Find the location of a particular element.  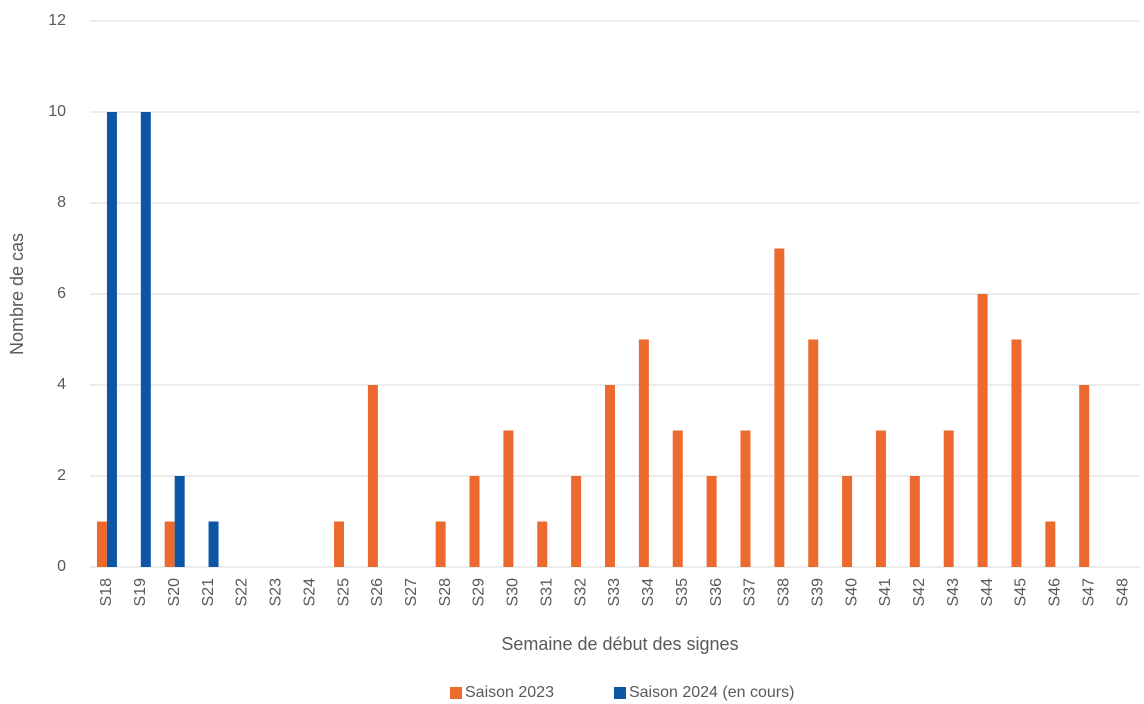

x-tick-label: S31 is located at coordinates (546, 592).